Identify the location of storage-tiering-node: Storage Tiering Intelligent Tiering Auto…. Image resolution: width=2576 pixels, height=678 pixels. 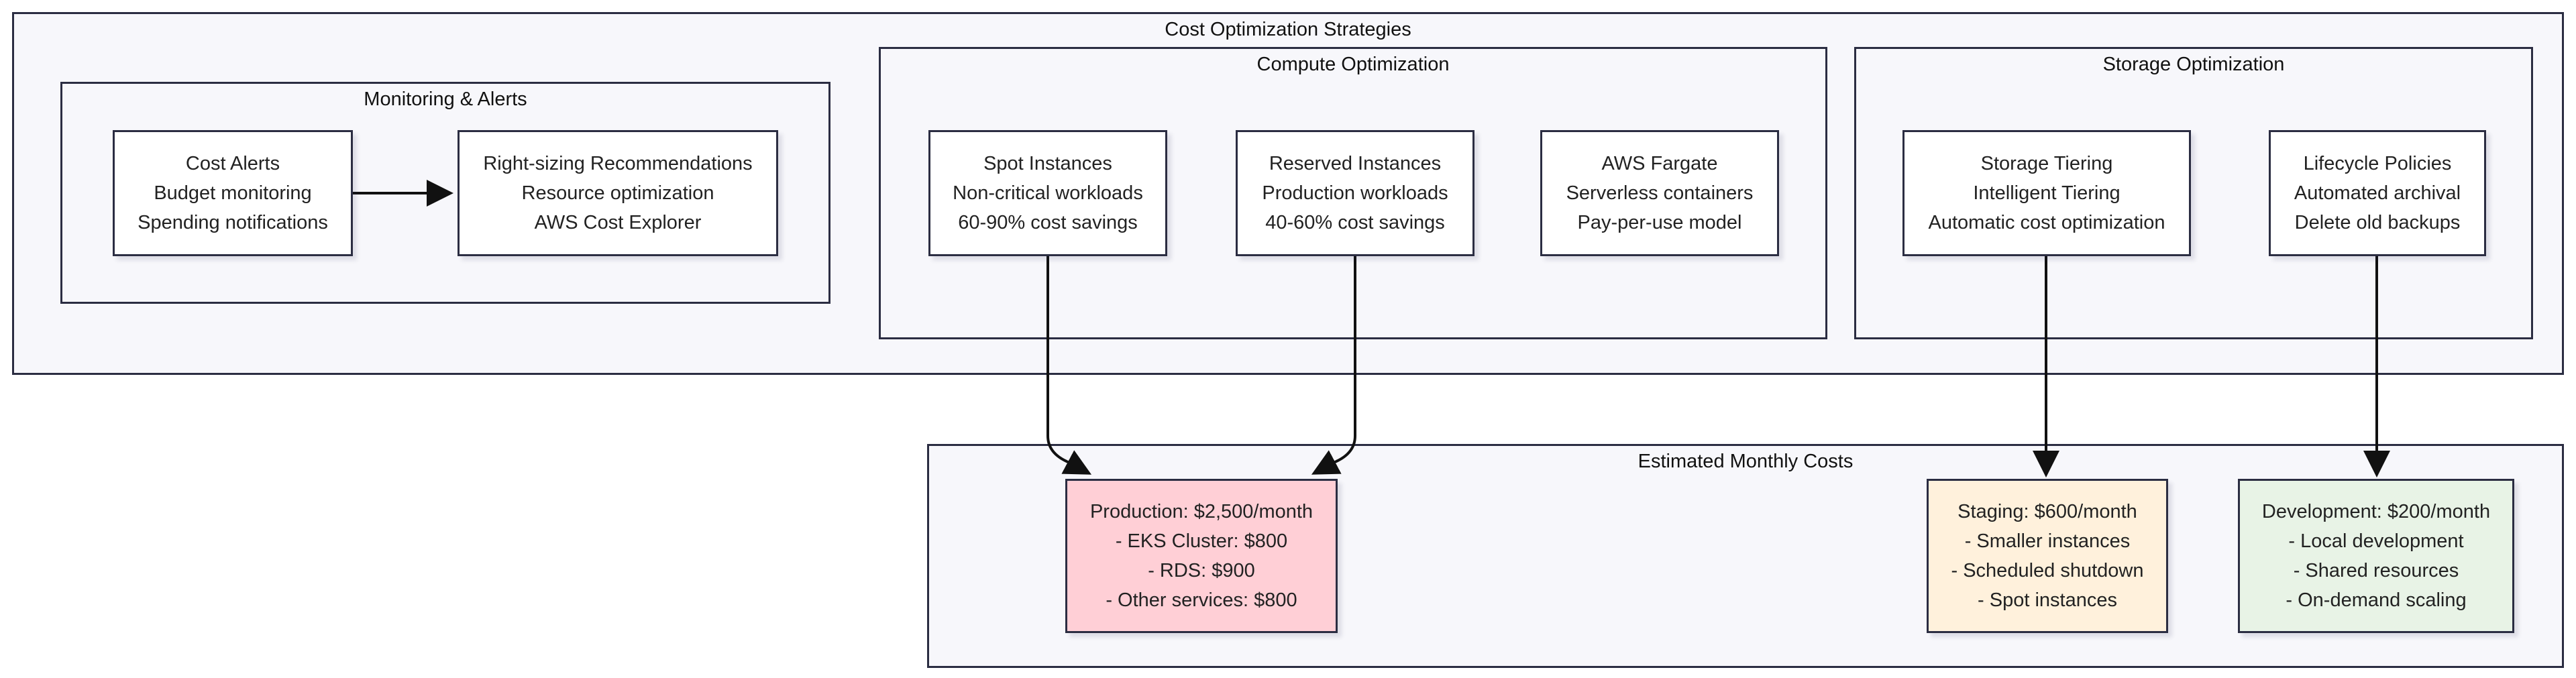
(2046, 193).